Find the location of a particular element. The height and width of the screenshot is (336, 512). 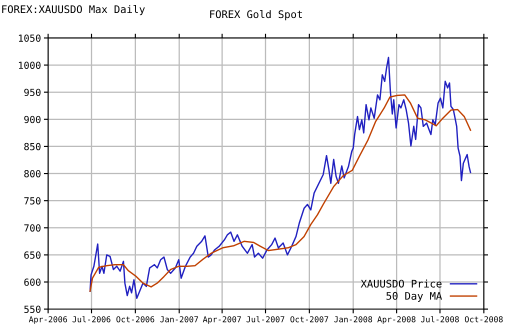

legend-label: XAUUSDO Price is located at coordinates (401, 284).